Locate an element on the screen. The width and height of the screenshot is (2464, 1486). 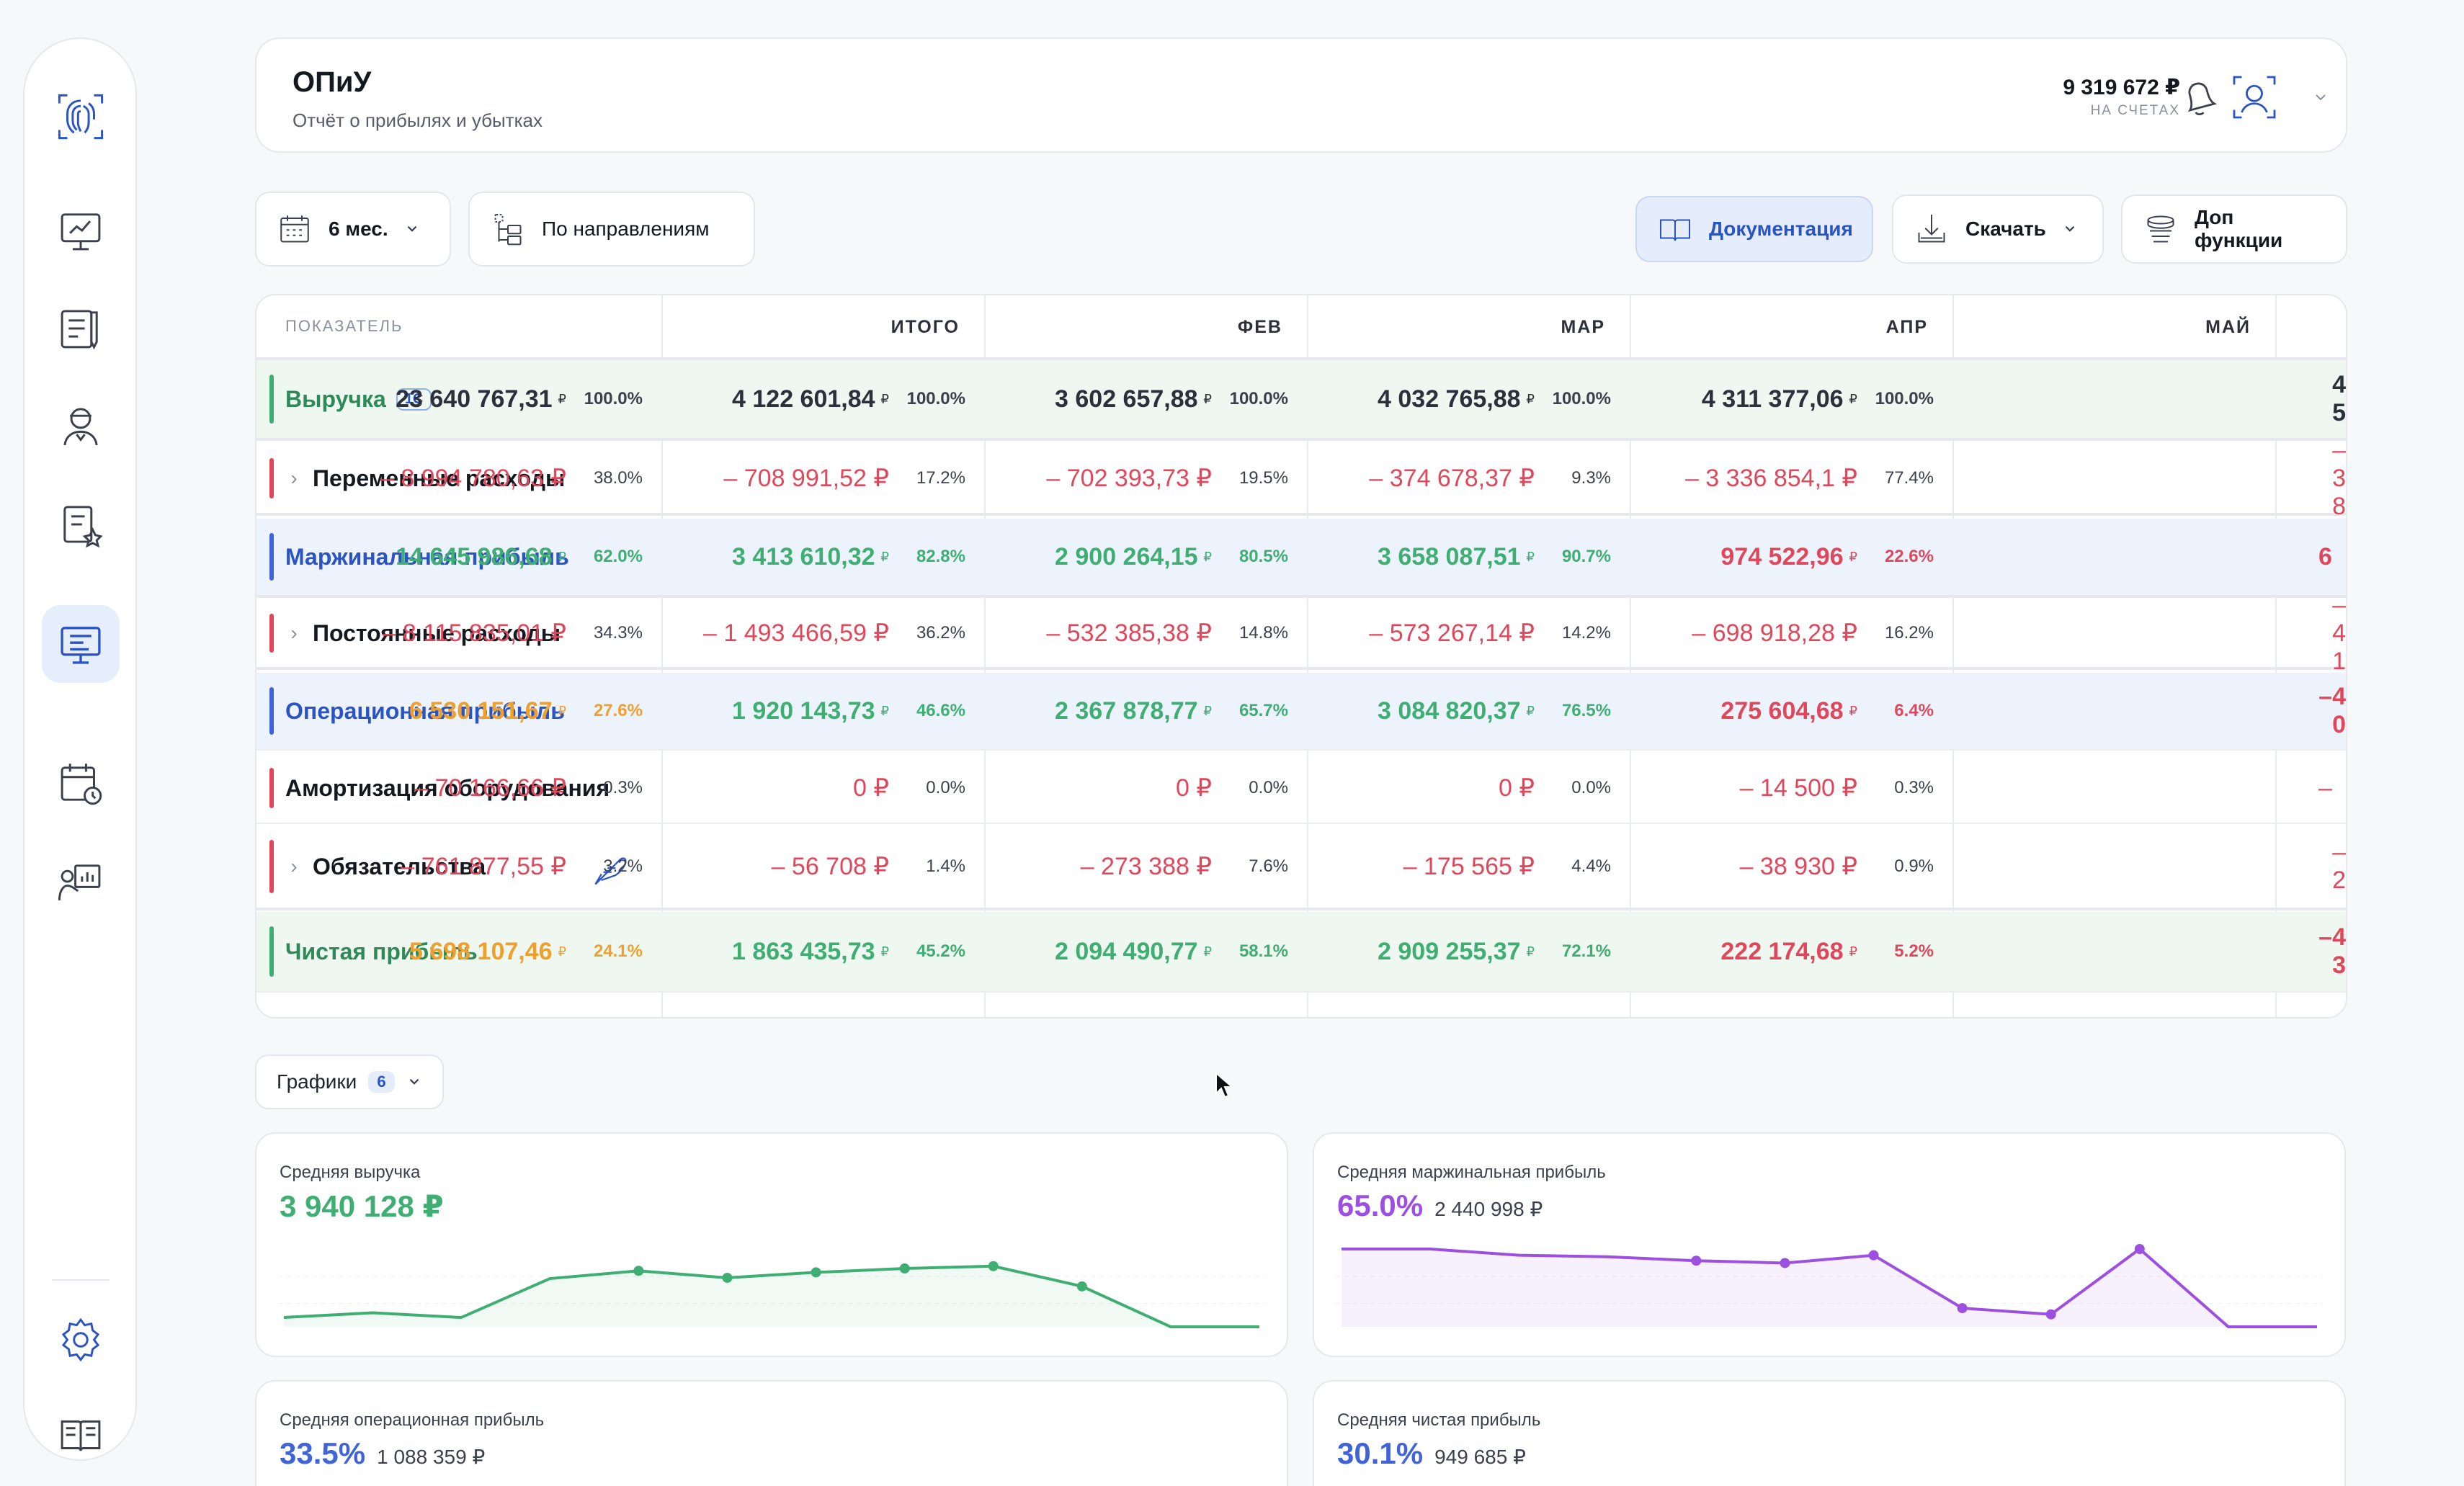
grouping-button: По направлениям is located at coordinates (611, 229).